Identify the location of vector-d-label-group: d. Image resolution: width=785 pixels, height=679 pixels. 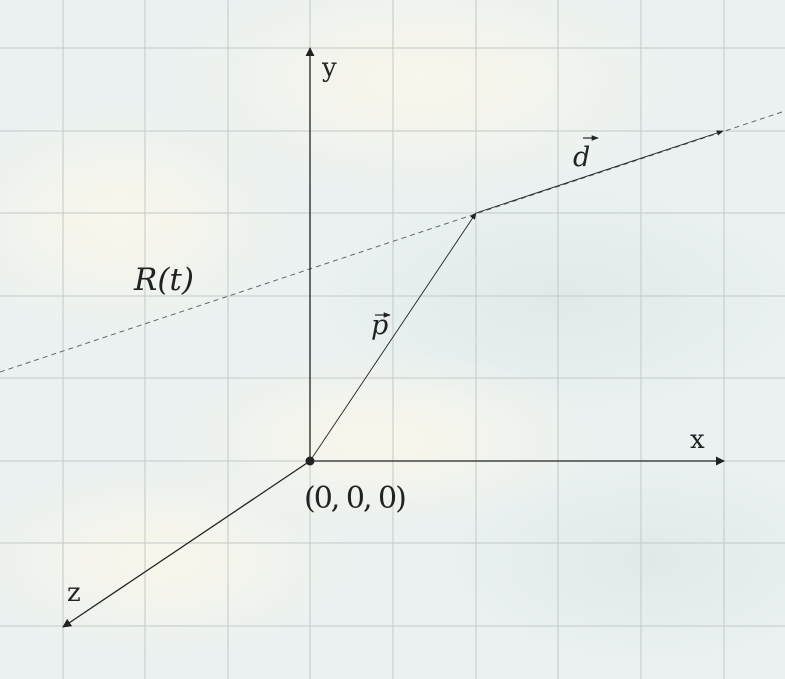
(586, 154).